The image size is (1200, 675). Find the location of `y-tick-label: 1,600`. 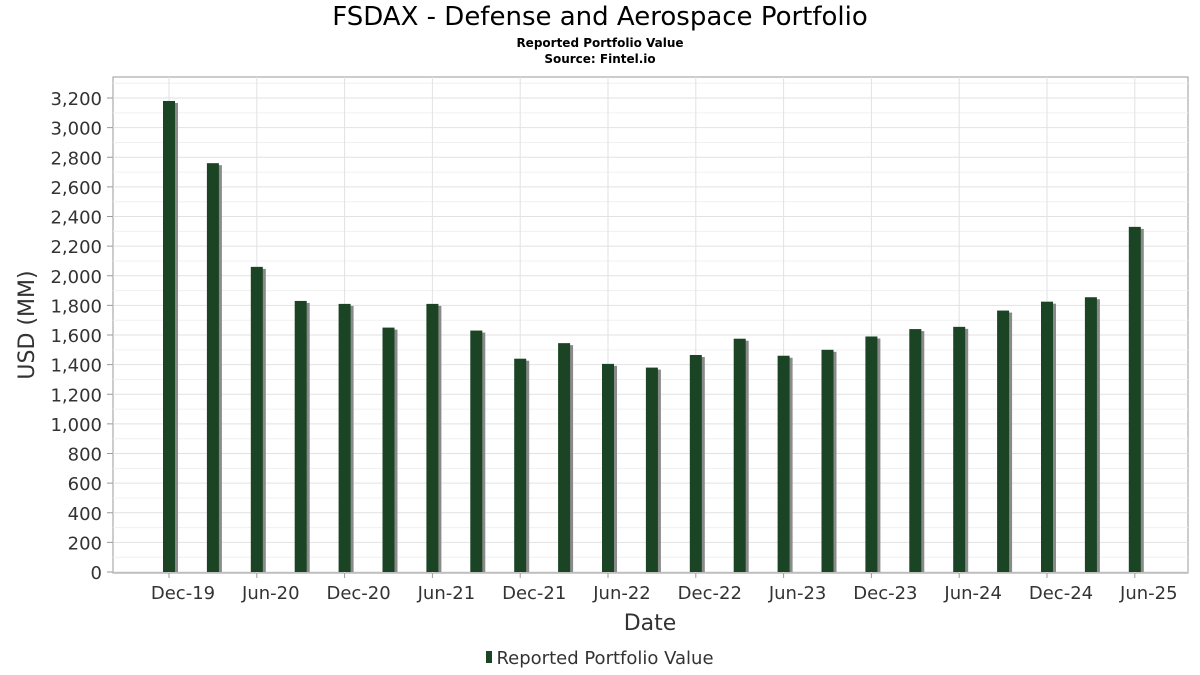

y-tick-label: 1,600 is located at coordinates (76, 336).